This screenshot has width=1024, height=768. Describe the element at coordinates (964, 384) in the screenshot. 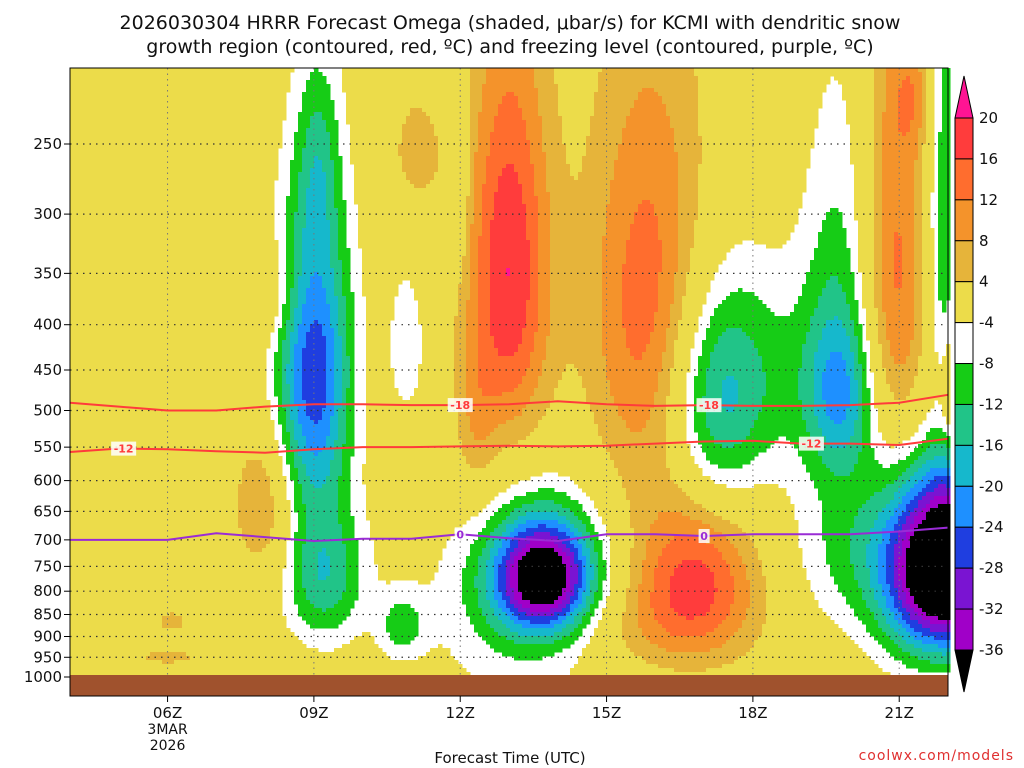

I see `colorbar-swatch` at that location.